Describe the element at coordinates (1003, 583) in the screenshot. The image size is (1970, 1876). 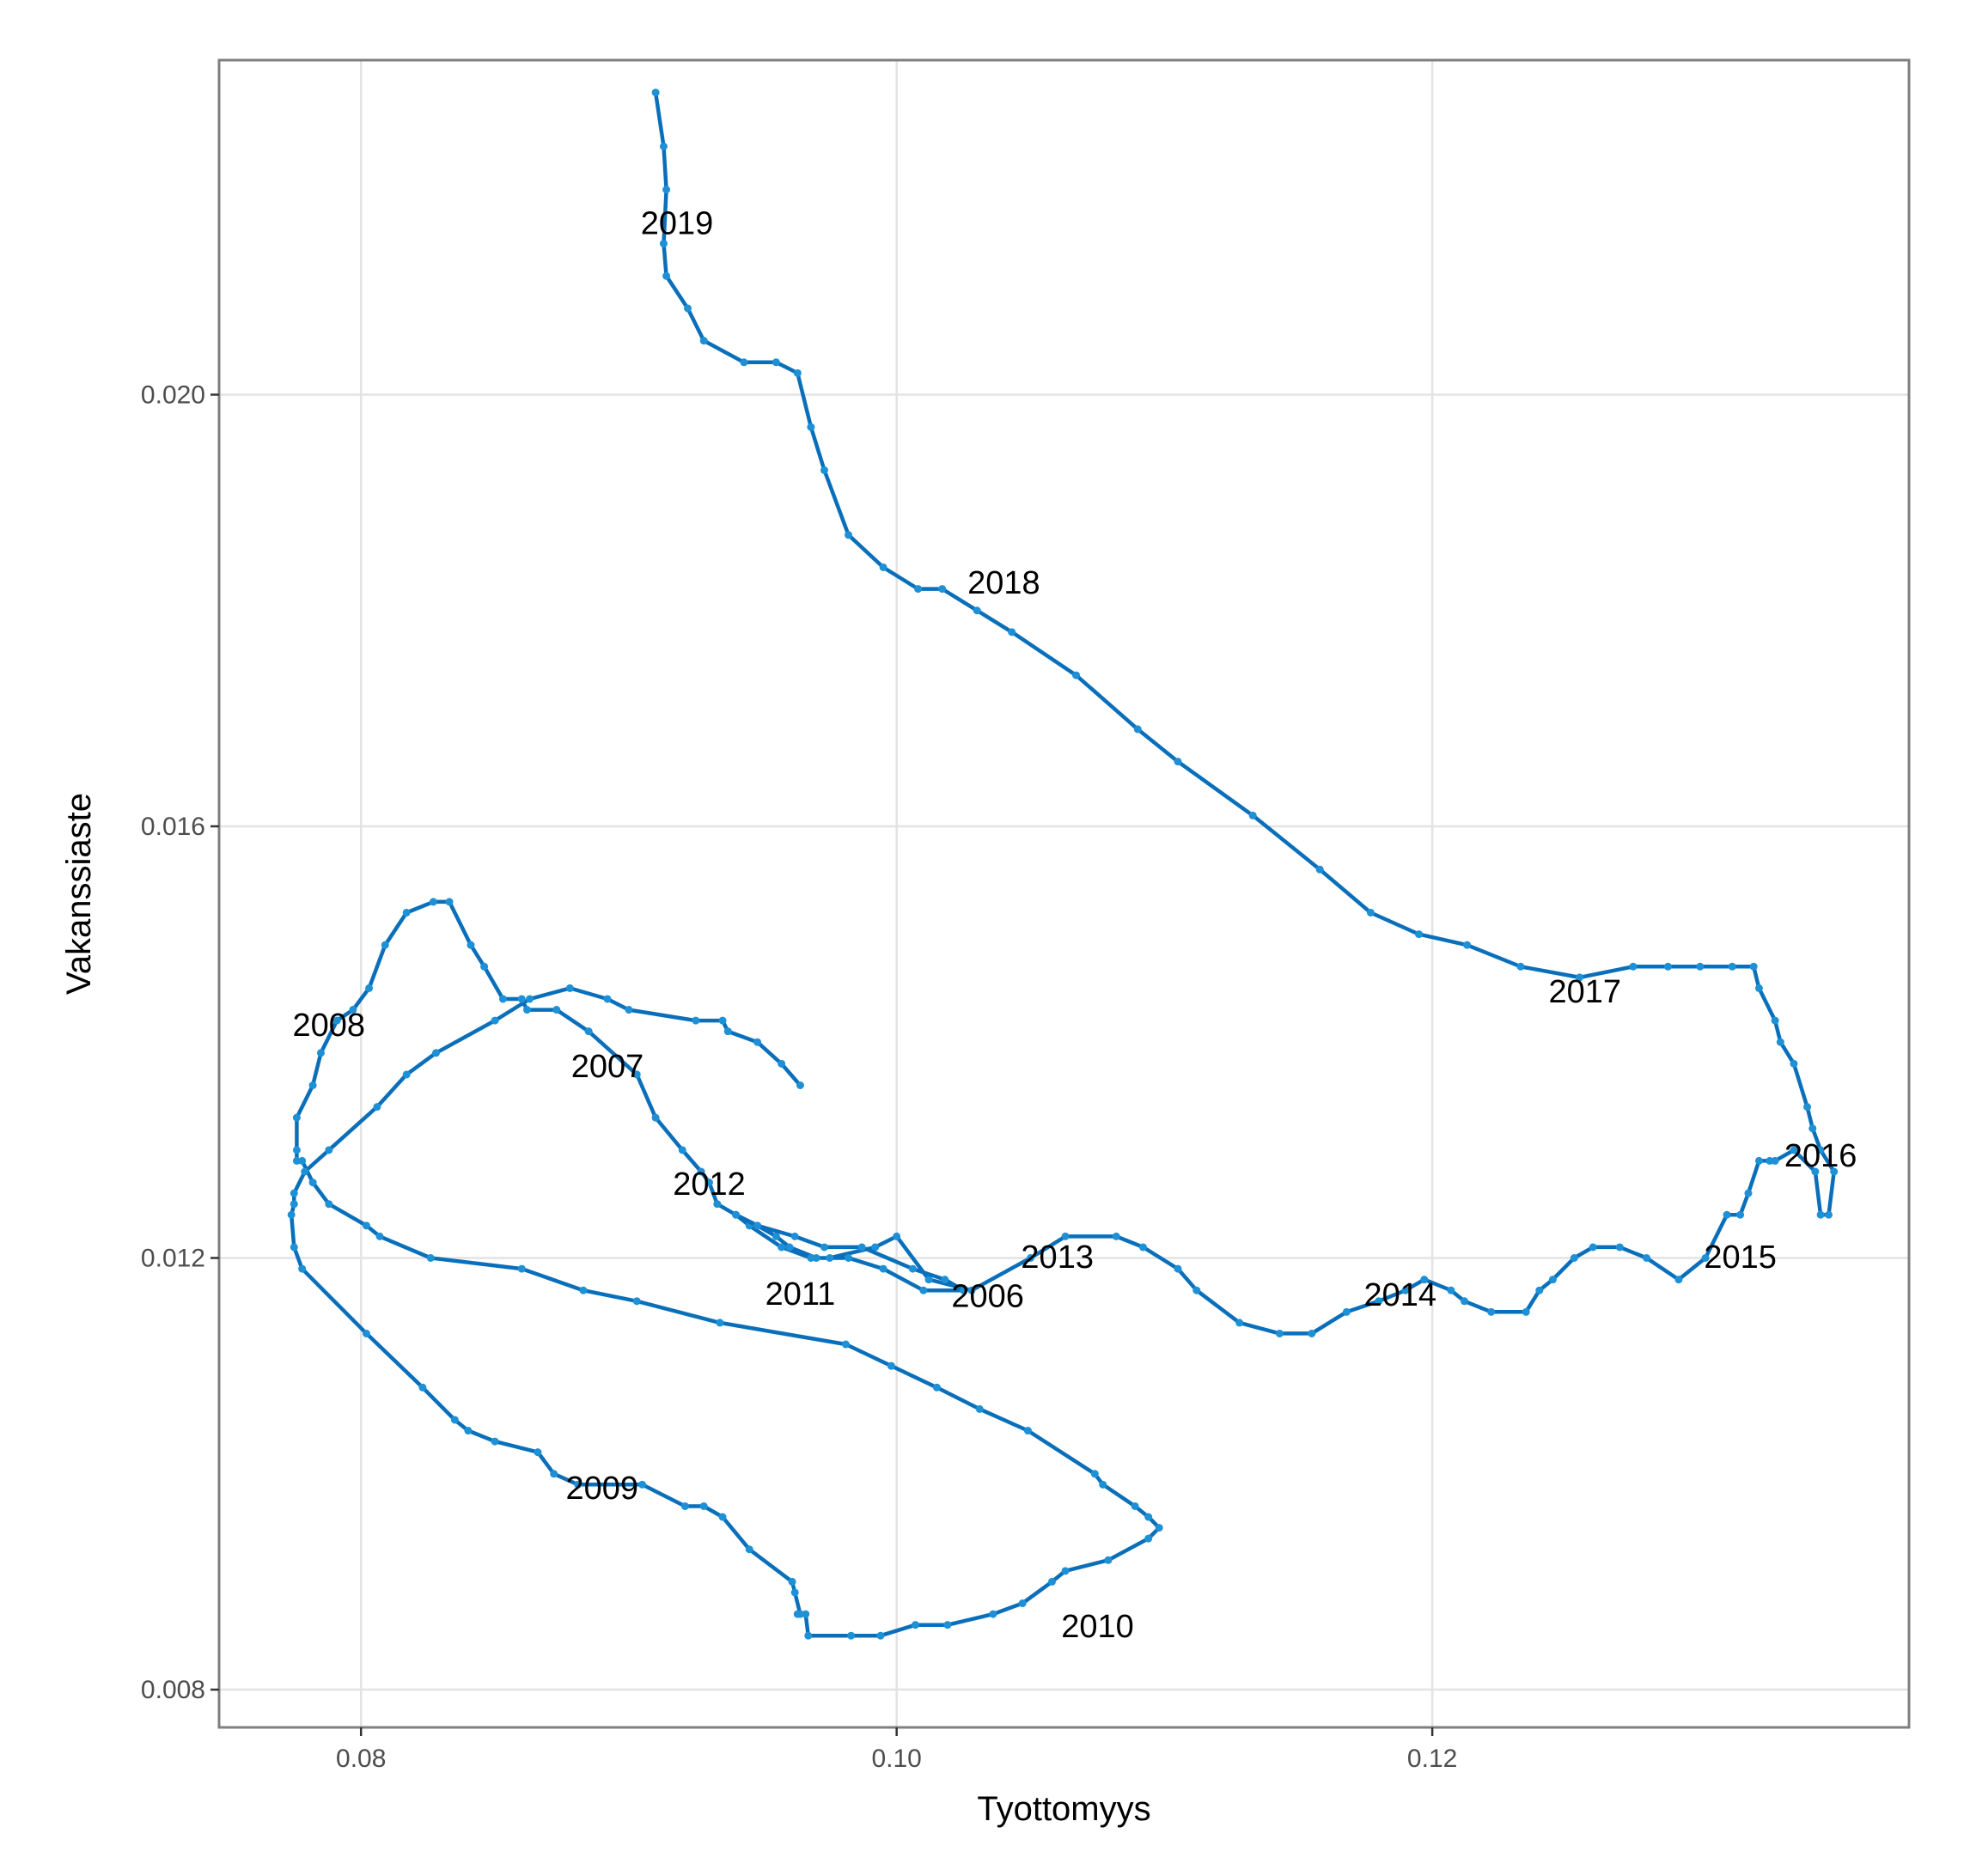
I see `year-label-2018: 2018` at that location.